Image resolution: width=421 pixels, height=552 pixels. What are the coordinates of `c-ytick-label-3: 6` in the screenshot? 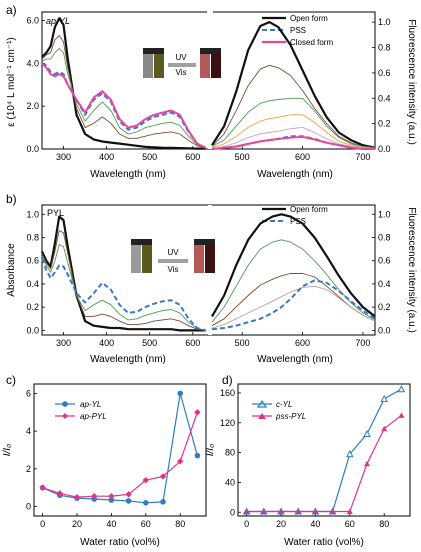 It's located at (28, 393).